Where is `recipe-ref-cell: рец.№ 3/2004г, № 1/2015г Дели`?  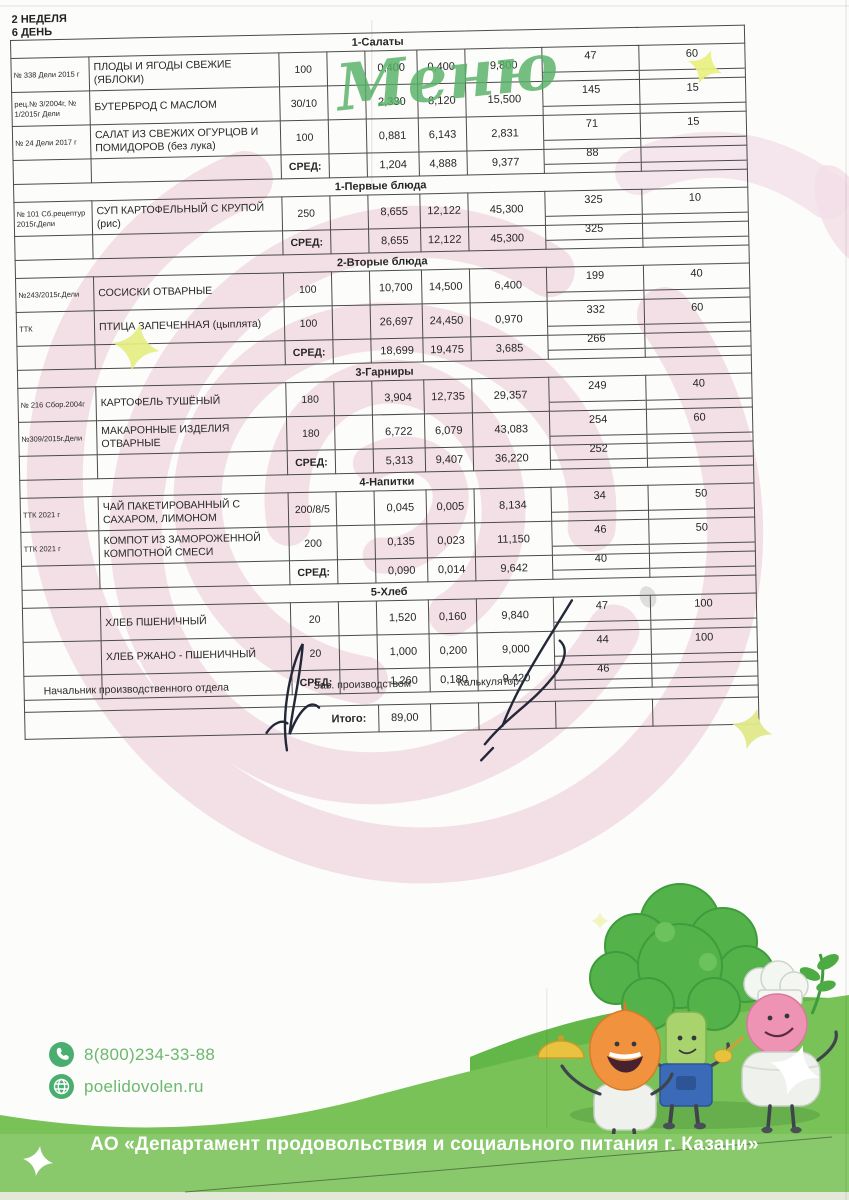 recipe-ref-cell: рец.№ 3/2004г, № 1/2015г Дели is located at coordinates (51, 108).